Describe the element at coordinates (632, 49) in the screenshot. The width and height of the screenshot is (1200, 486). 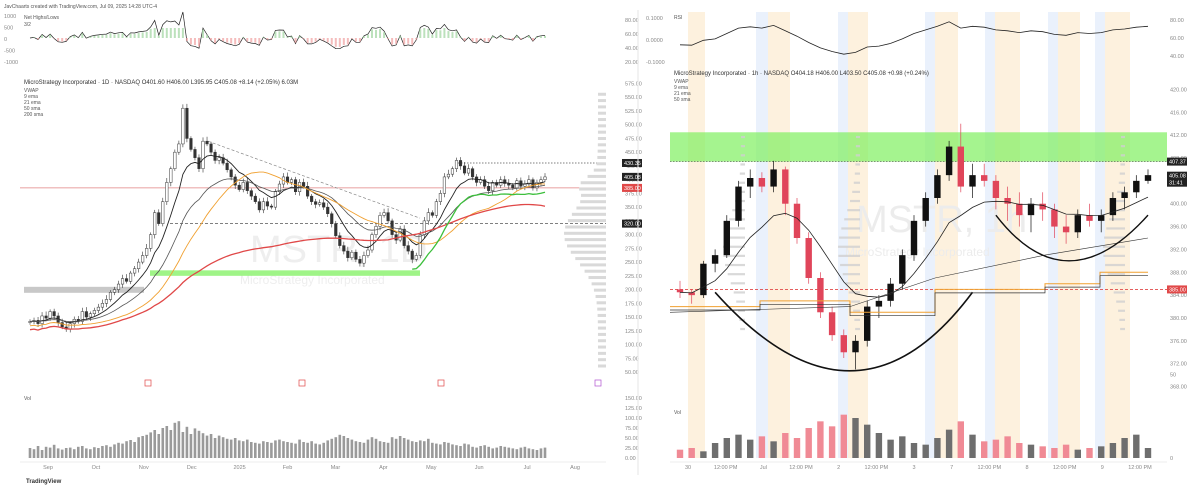
I see `indicator-right-tick: 40.00` at that location.